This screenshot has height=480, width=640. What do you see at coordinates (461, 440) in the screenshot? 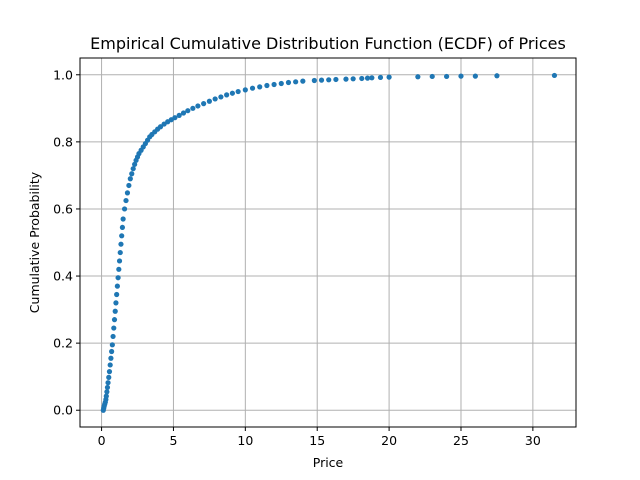
I see `x-tick-label: 25` at bounding box center [461, 440].